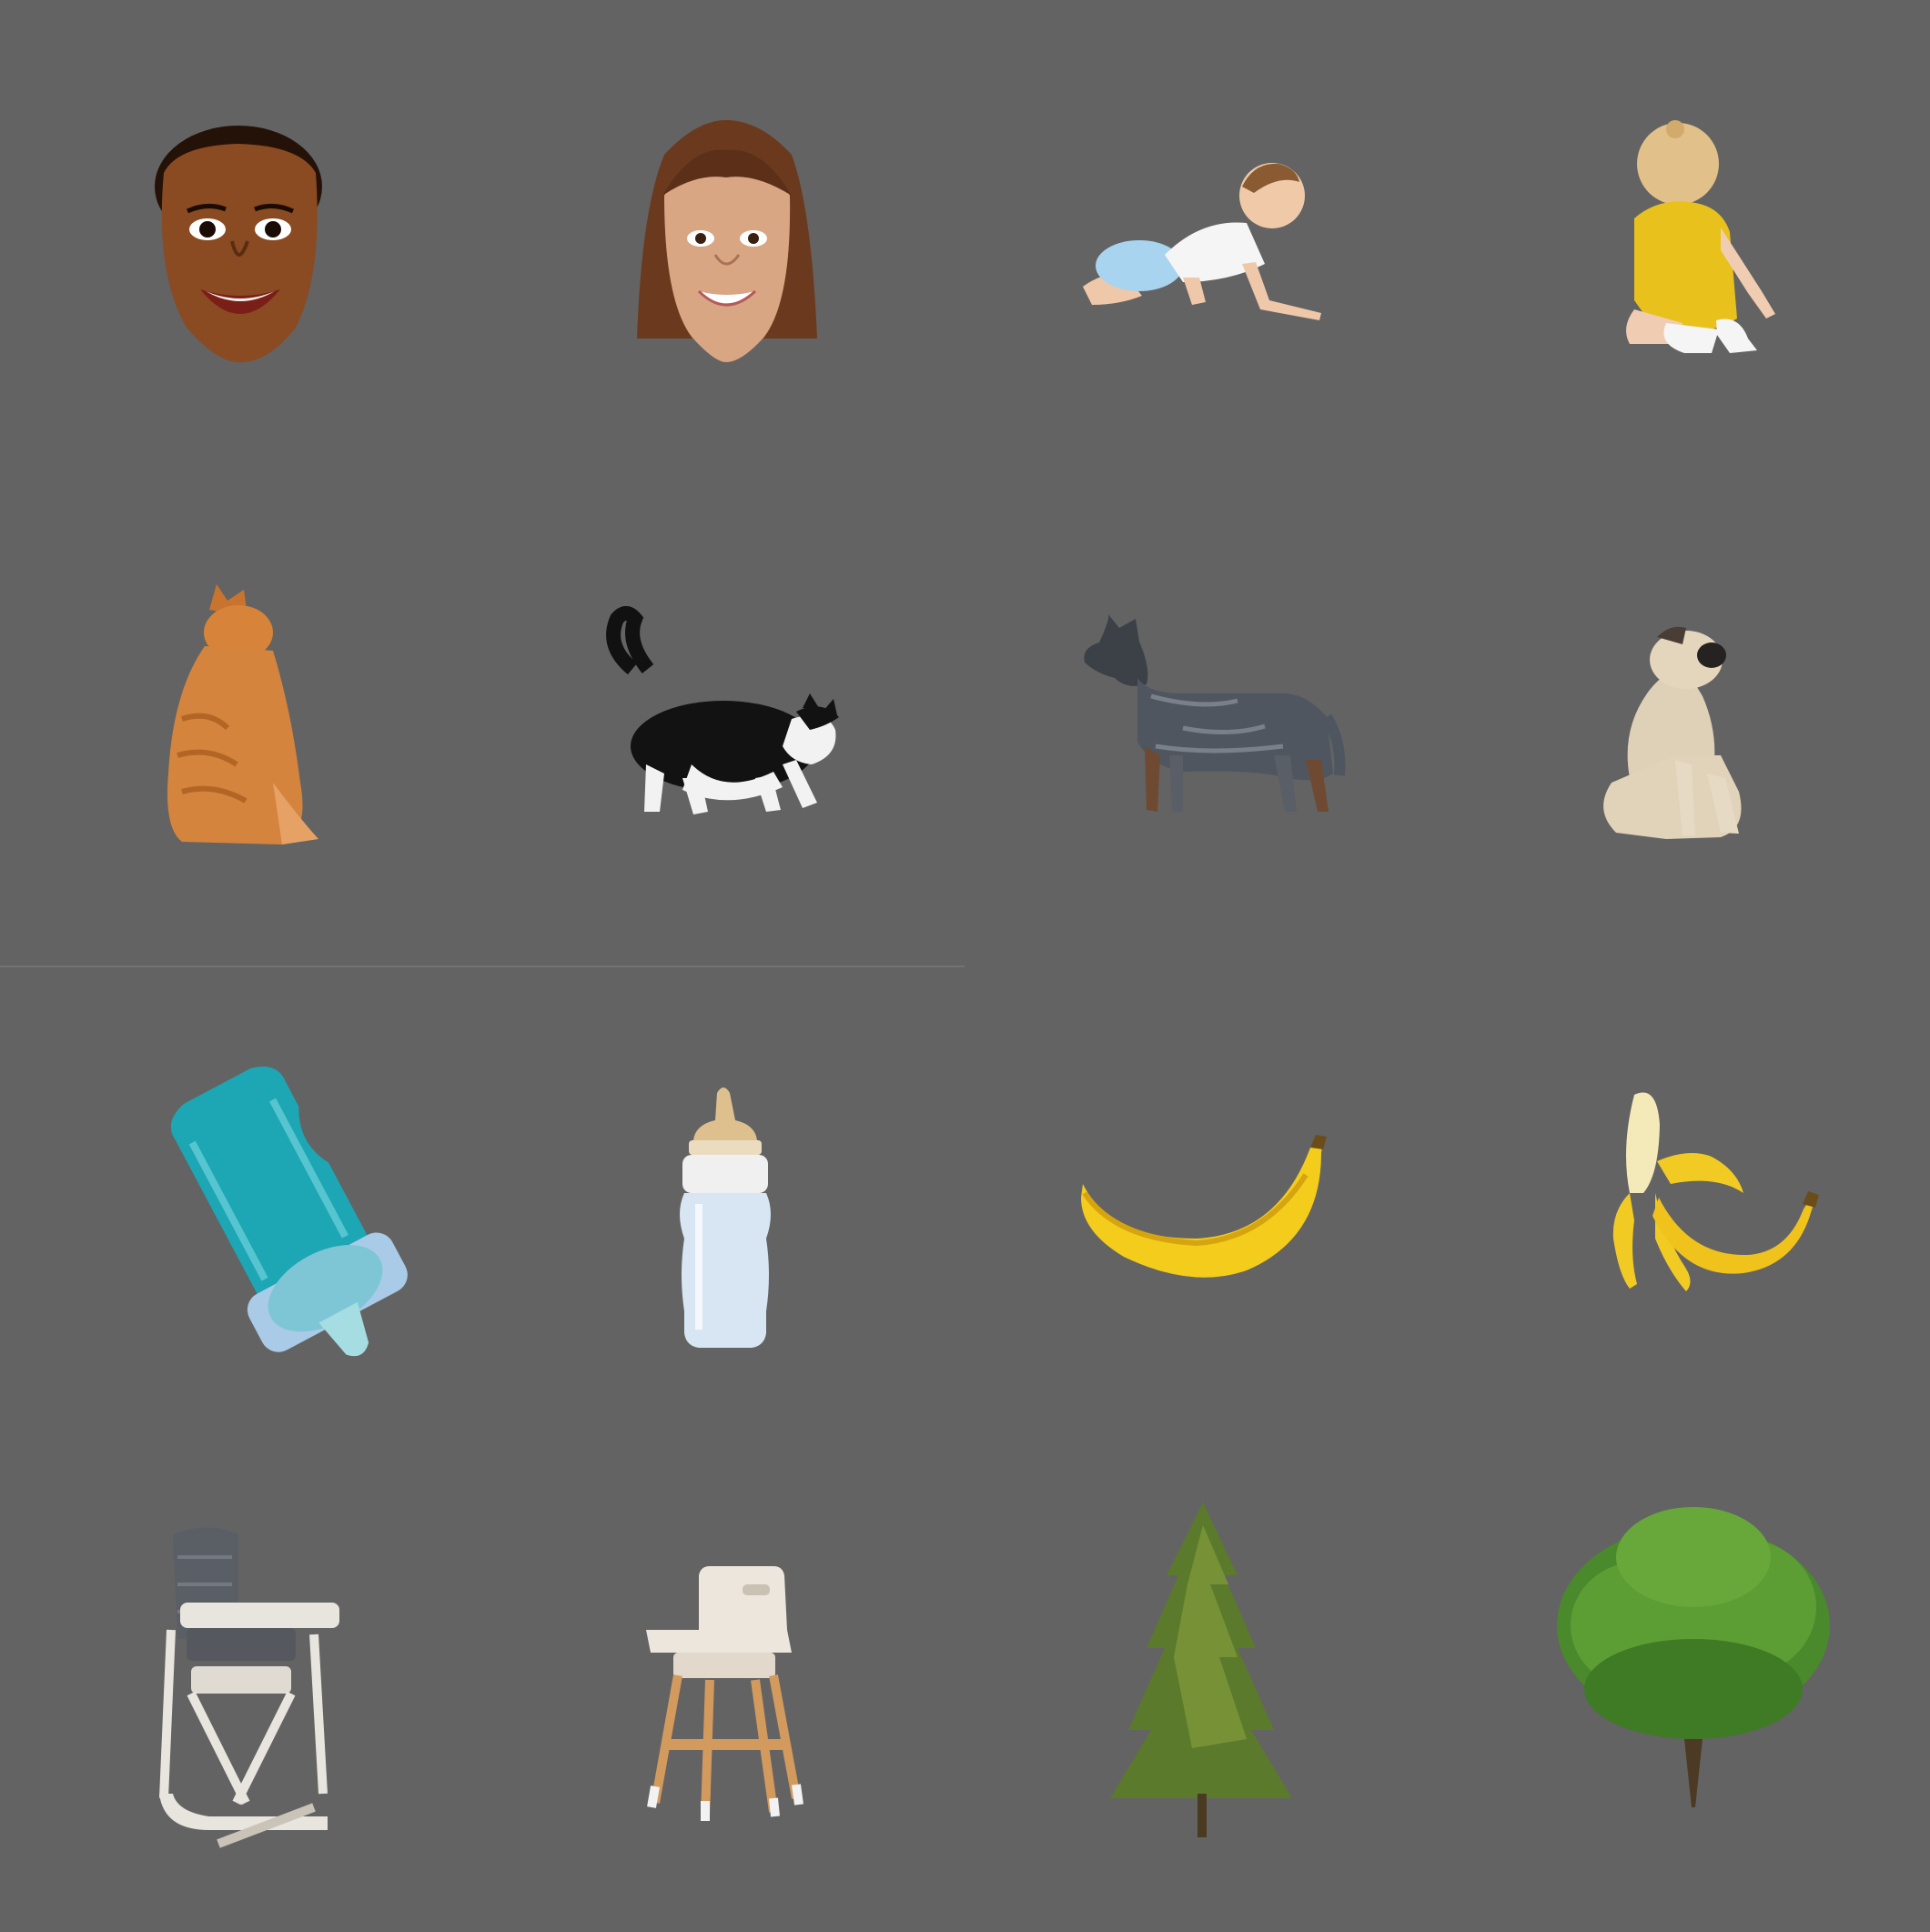  Describe the element at coordinates (1215, 713) in the screenshot. I see `blue-heeler-dog-standing-image` at that location.